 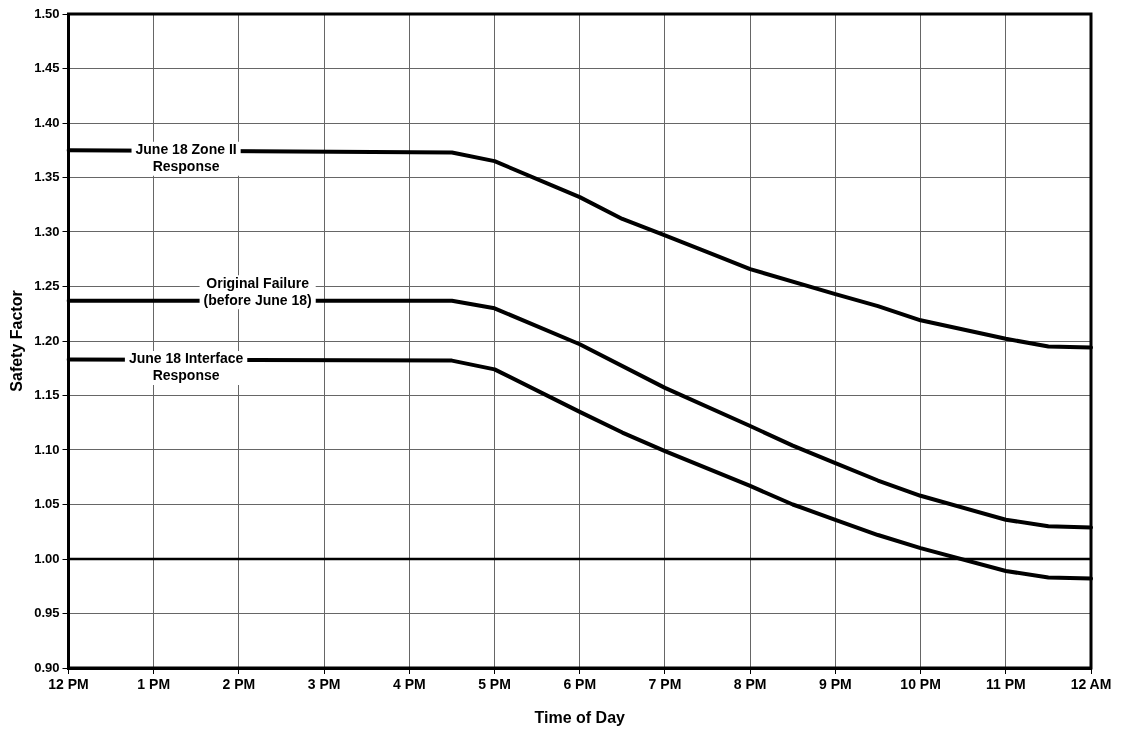 What do you see at coordinates (47, 231) in the screenshot?
I see `y-tick-label: 1.30` at bounding box center [47, 231].